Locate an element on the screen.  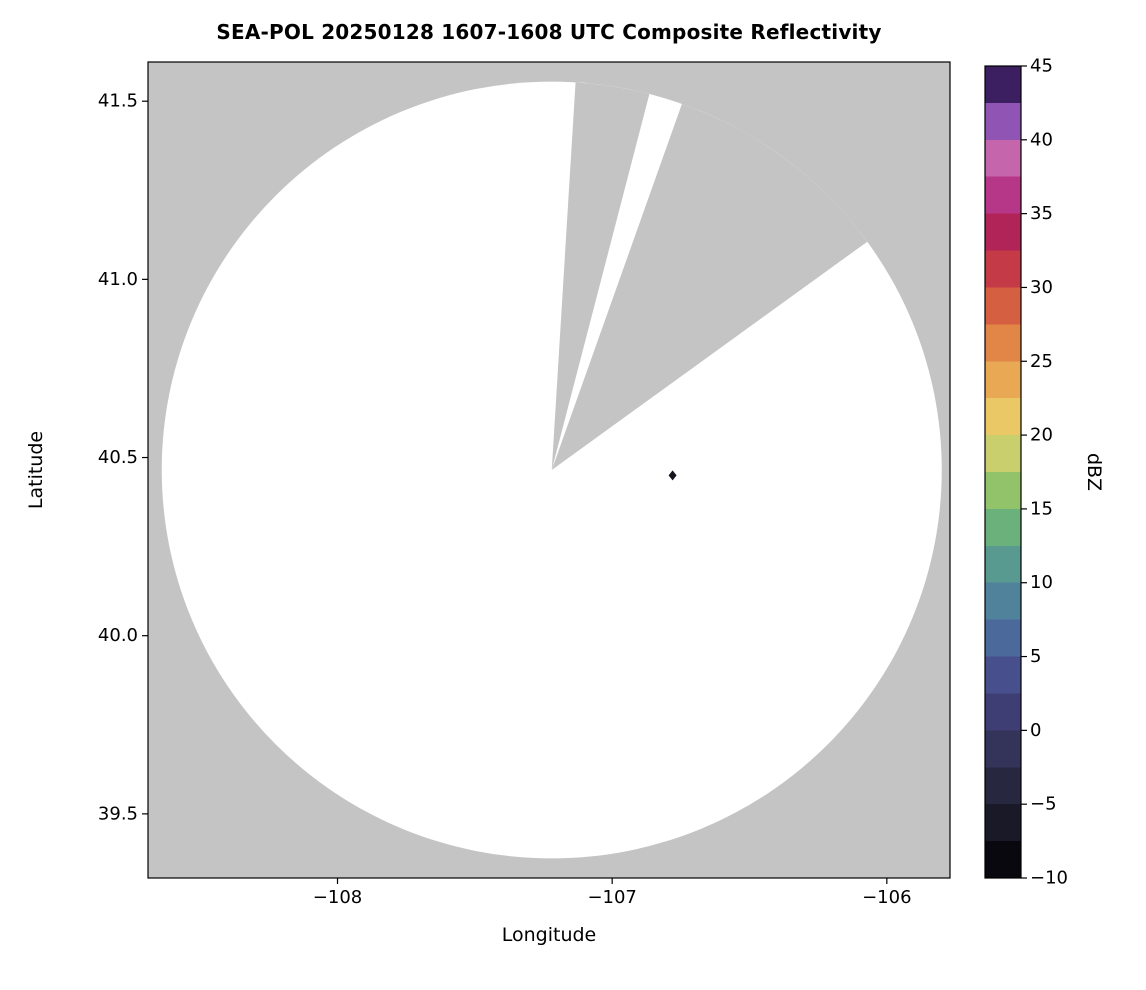
x-tick-label: −107 is located at coordinates (611, 897).